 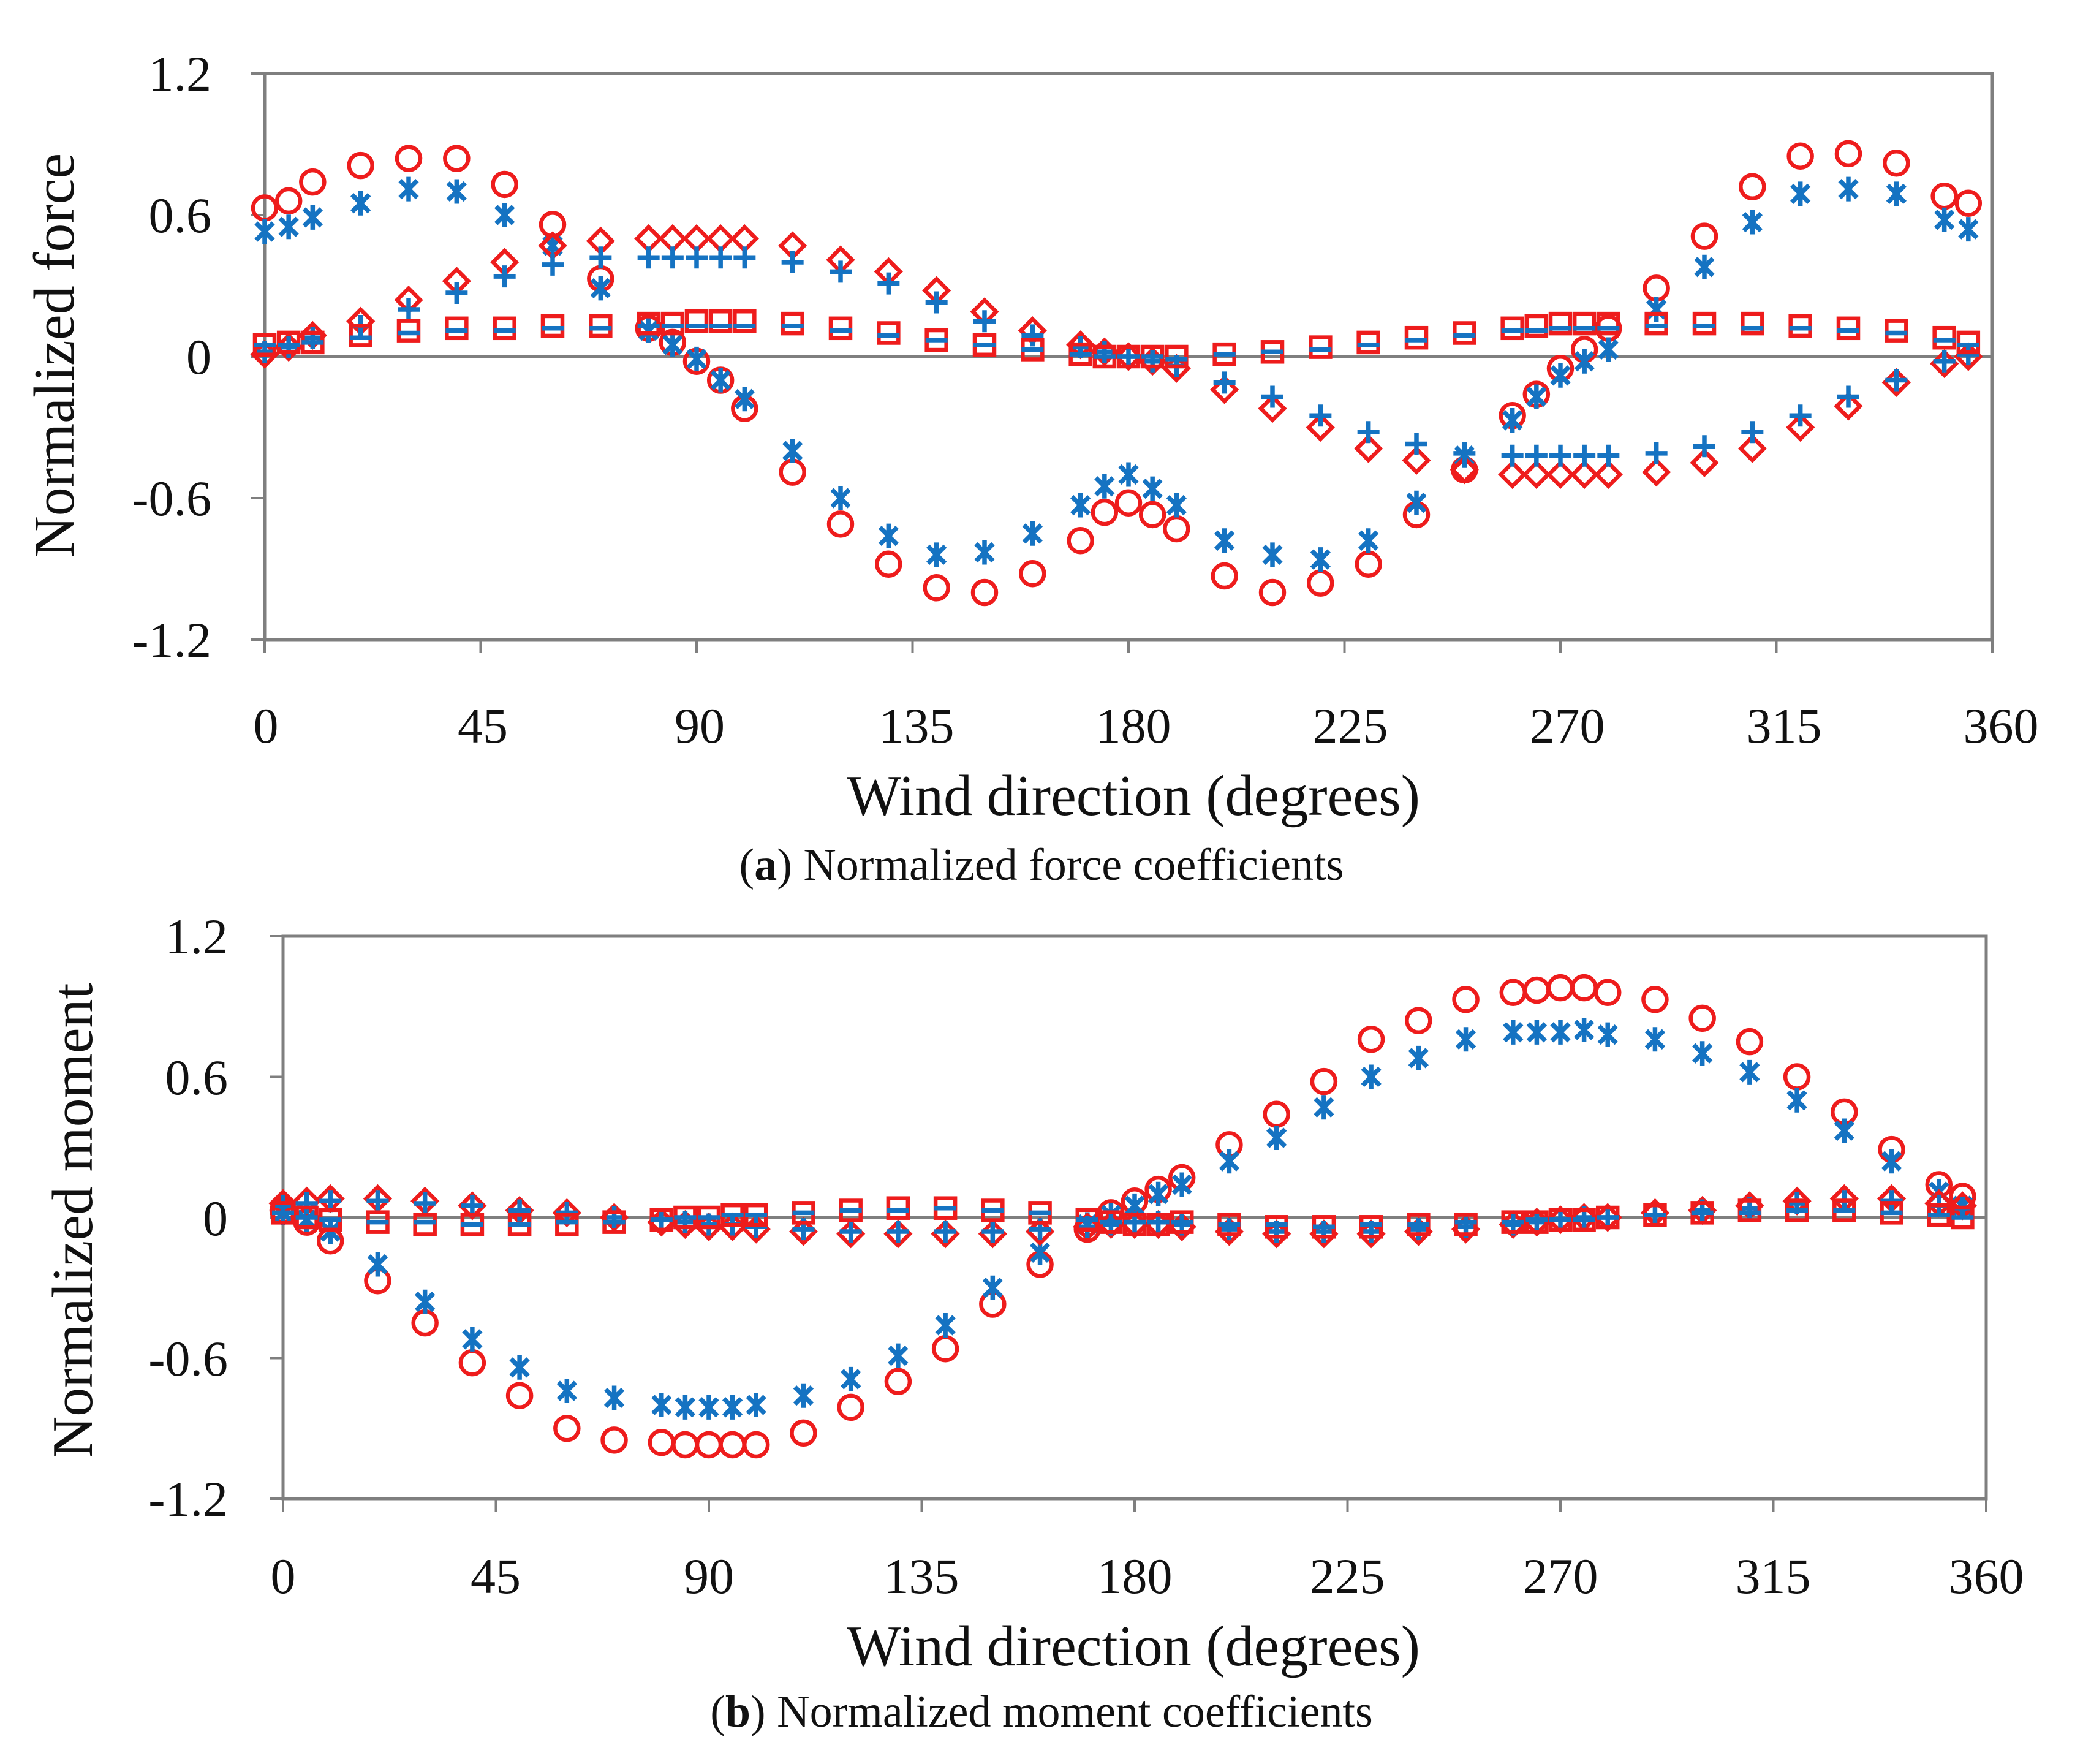 What do you see at coordinates (766, 865) in the screenshot?
I see `panel-letter: a` at bounding box center [766, 865].